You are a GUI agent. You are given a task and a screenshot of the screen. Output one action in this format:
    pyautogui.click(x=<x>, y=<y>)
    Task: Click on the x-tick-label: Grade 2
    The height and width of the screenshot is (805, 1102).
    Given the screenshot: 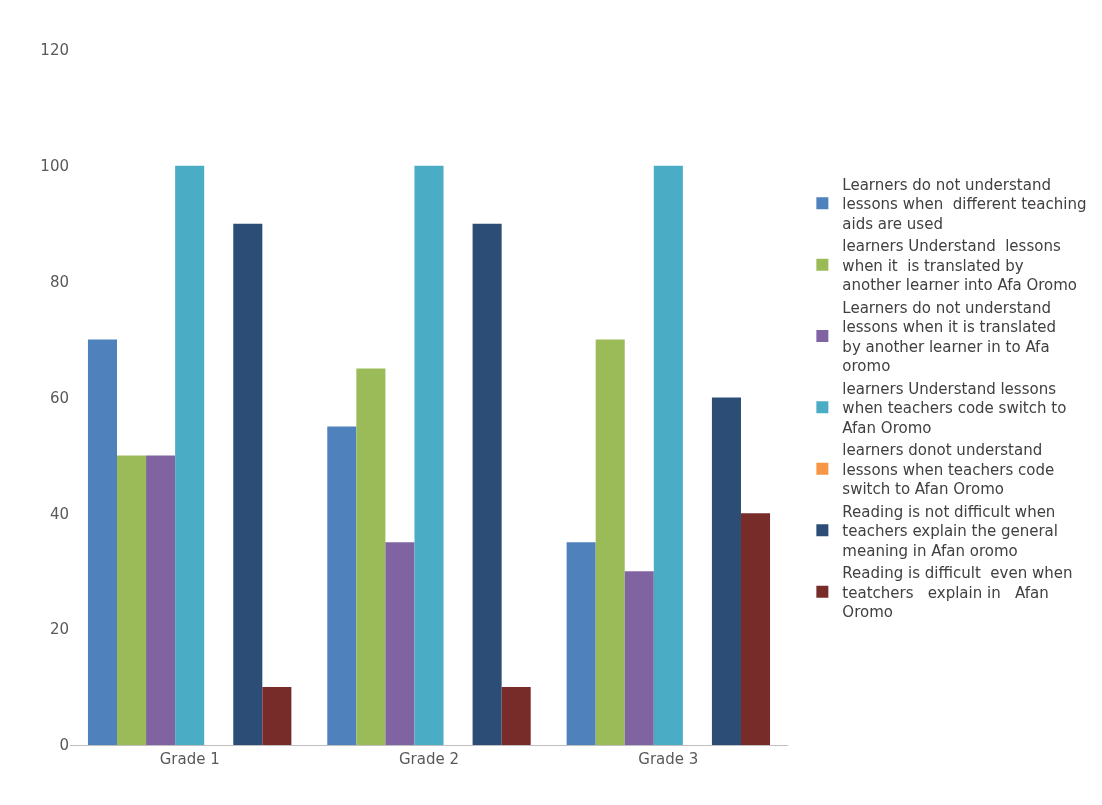 What is the action you would take?
    pyautogui.click(x=429, y=759)
    